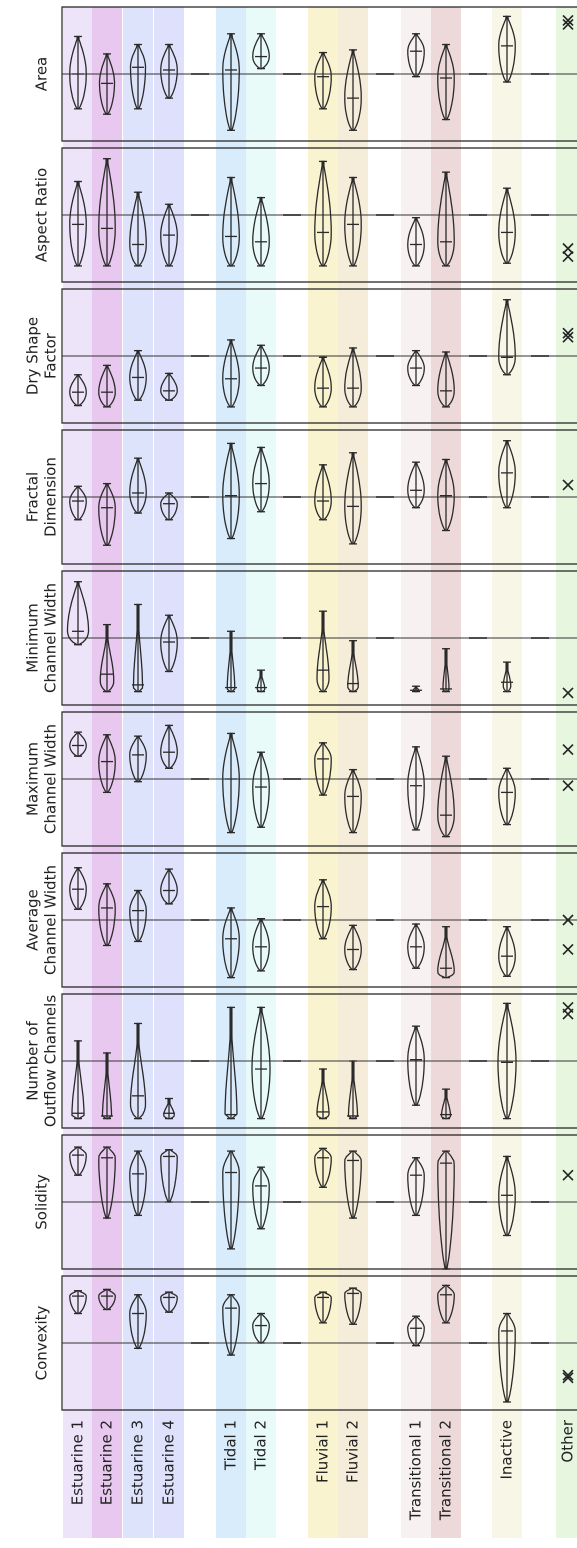 This screenshot has width=577, height=1548. I want to click on x-tick-label: Estuarine 2, so click(107, 1462).